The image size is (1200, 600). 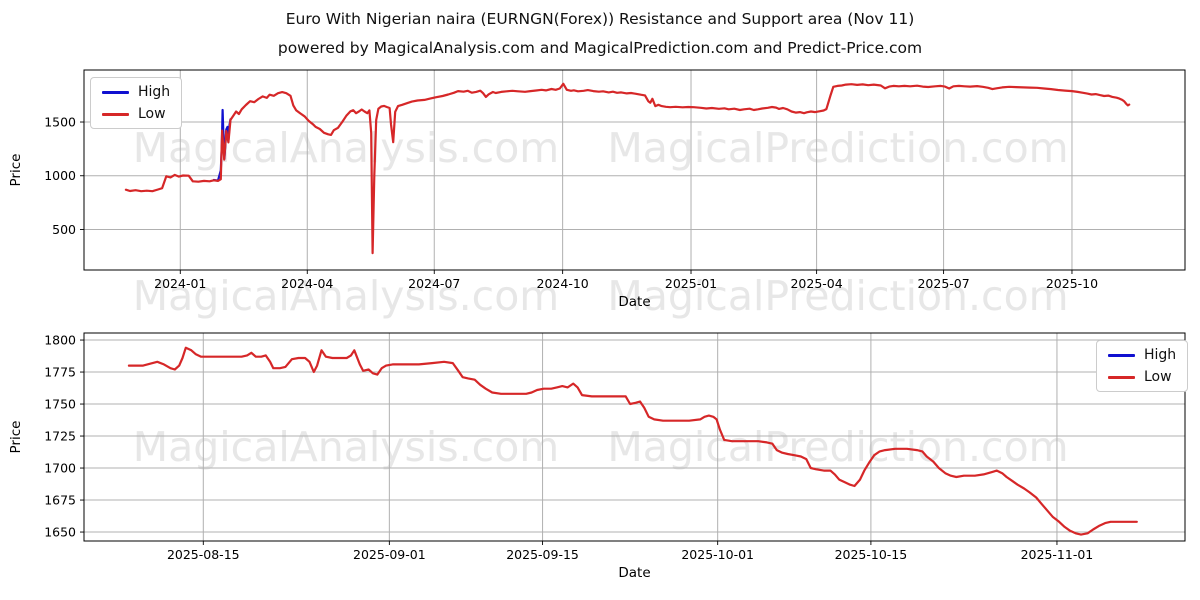 What do you see at coordinates (60, 372) in the screenshot?
I see `y-tick-label: 1775` at bounding box center [60, 372].